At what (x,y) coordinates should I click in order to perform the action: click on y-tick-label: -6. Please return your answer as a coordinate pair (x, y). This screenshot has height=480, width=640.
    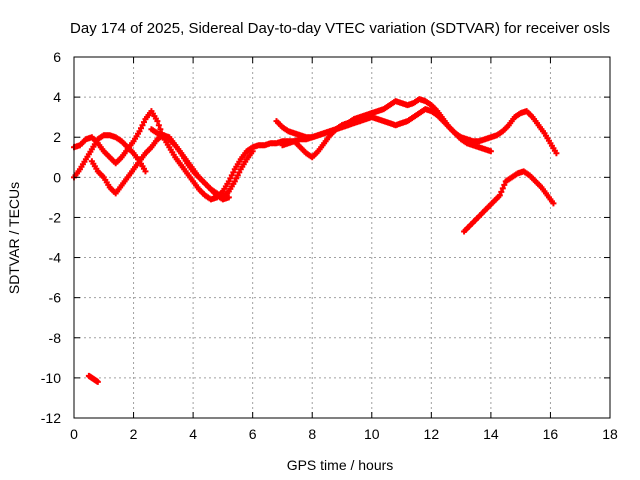
    Looking at the image, I should click on (55, 298).